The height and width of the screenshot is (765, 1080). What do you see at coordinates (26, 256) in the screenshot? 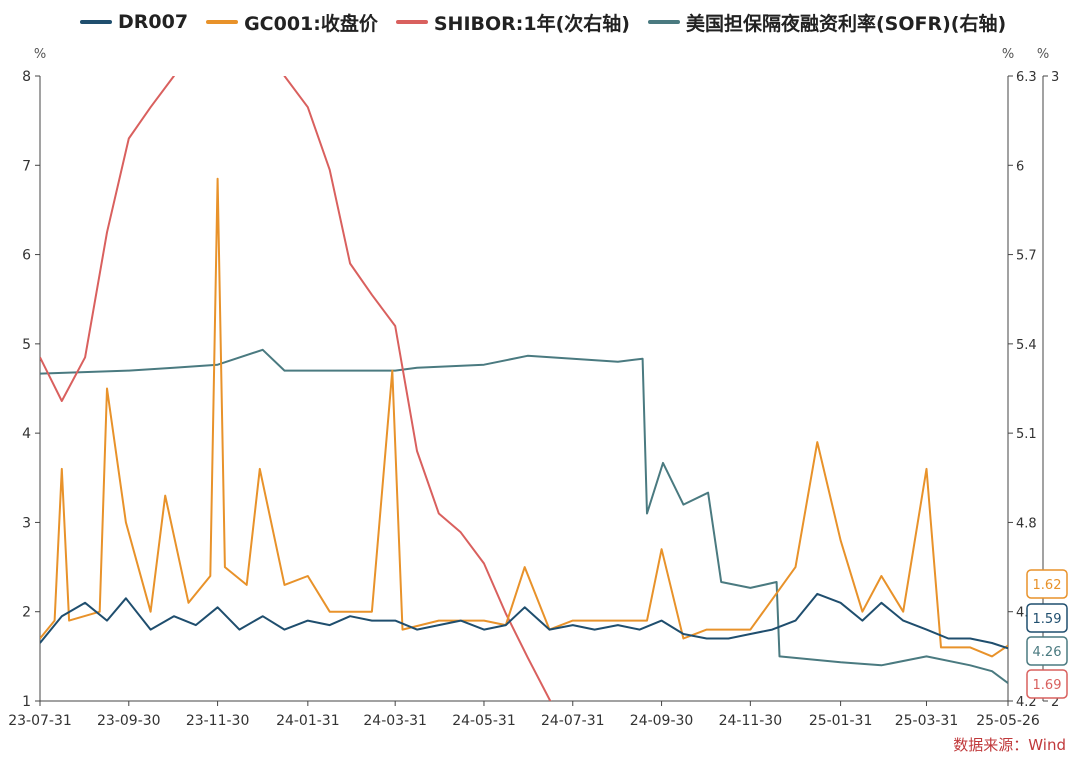
I see `left-axis-tick-label: 6` at bounding box center [26, 256].